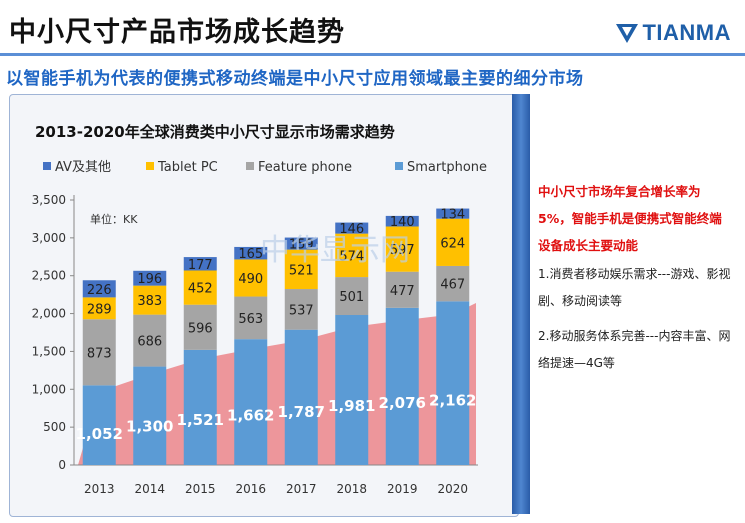 Image resolution: width=745 pixels, height=523 pixels. What do you see at coordinates (402, 386) in the screenshot?
I see `bar-smartphone-2019` at bounding box center [402, 386].